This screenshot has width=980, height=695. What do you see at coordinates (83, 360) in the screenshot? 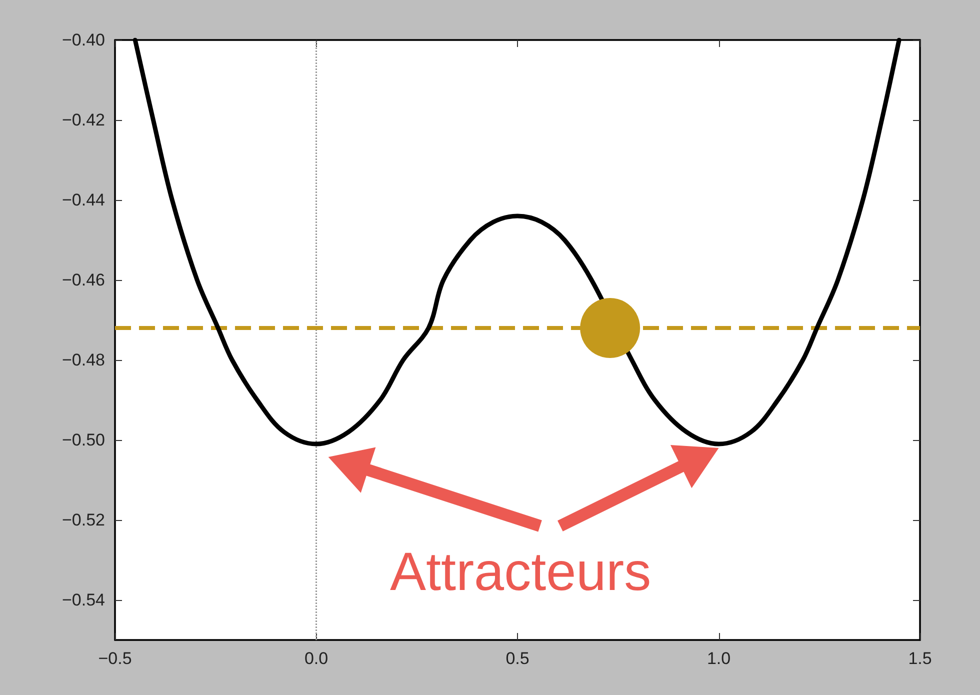
I see `y-tick-label: −0.48` at bounding box center [83, 360].